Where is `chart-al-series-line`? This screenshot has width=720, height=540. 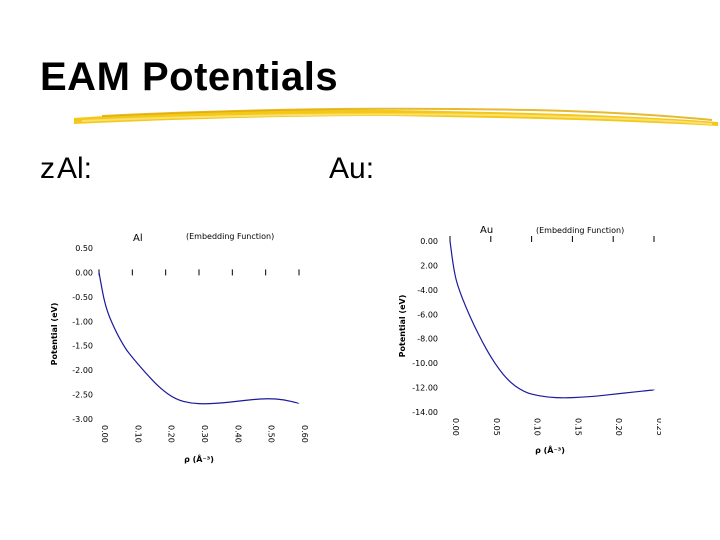
chart-al-series-line is located at coordinates (199, 338).